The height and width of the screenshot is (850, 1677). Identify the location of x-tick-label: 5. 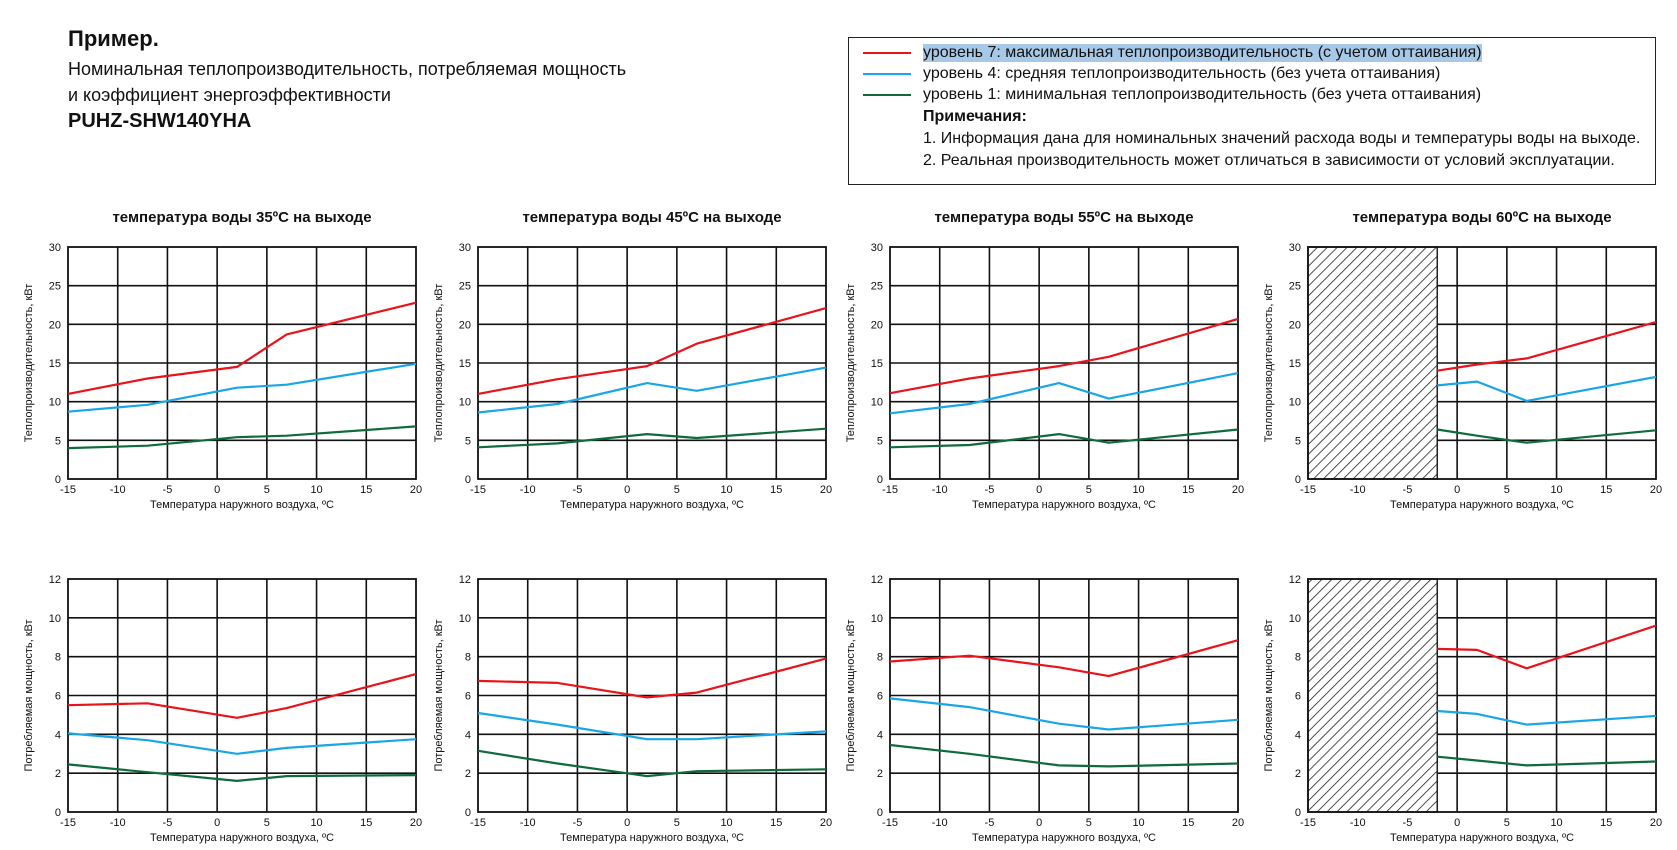
(267, 823).